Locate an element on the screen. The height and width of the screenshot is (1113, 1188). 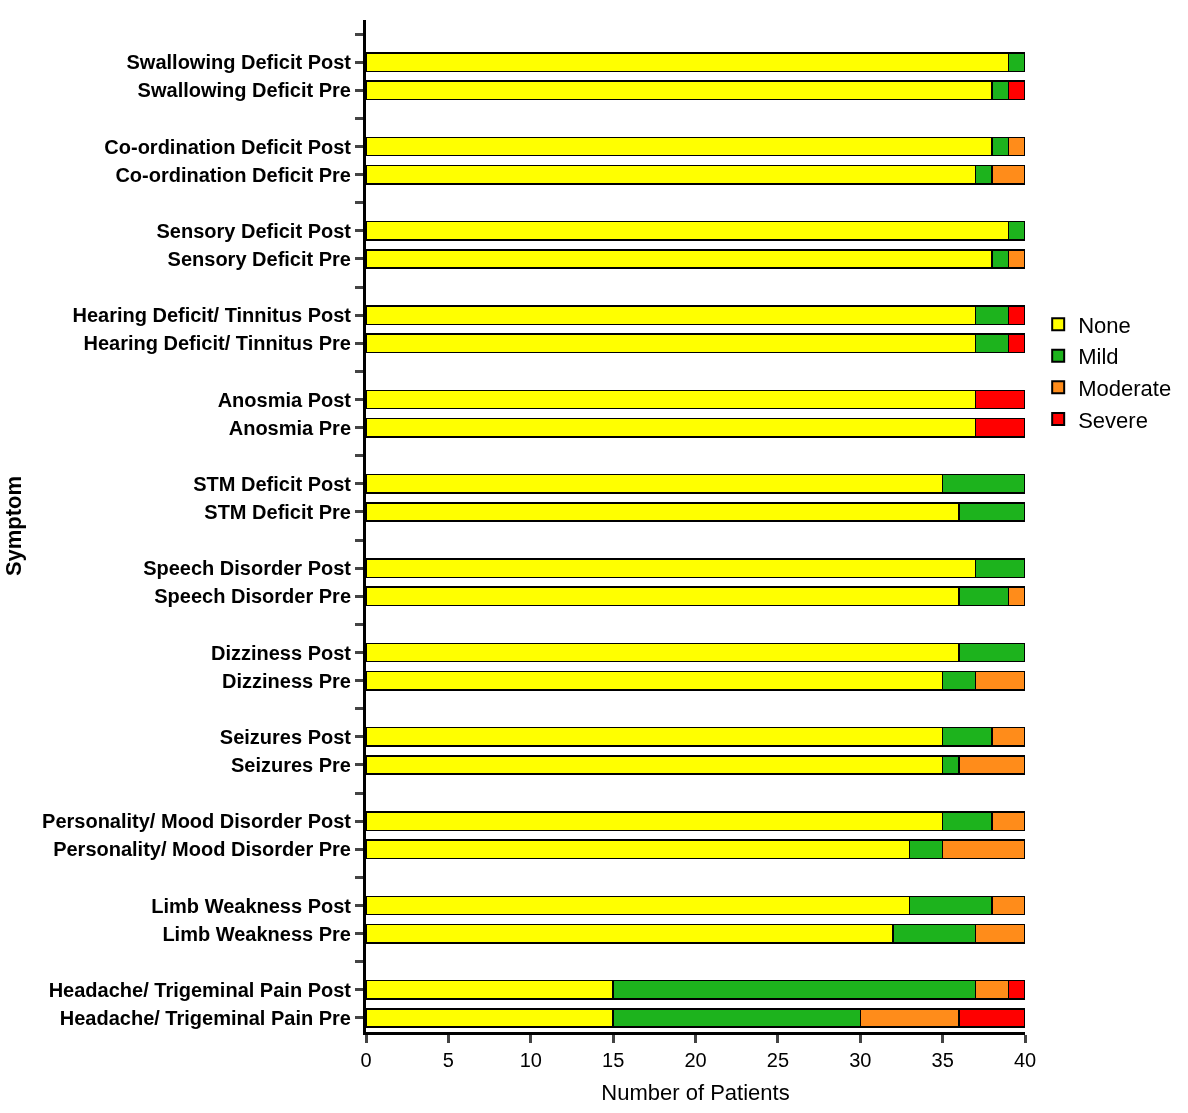
y-tick-label: Sensory Deficit Post is located at coordinates (254, 230).